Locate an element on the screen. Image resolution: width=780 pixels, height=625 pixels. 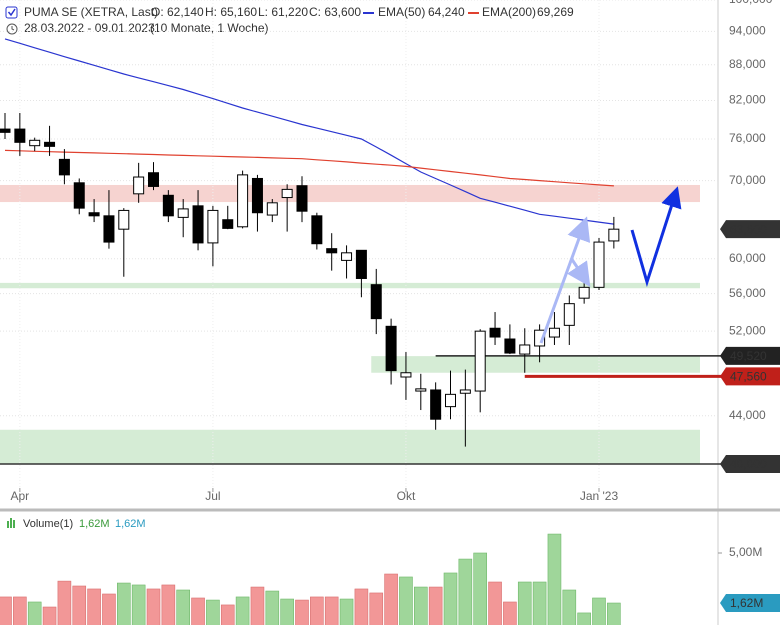
ohlc-high: H: 65,160 is located at coordinates (231, 12).